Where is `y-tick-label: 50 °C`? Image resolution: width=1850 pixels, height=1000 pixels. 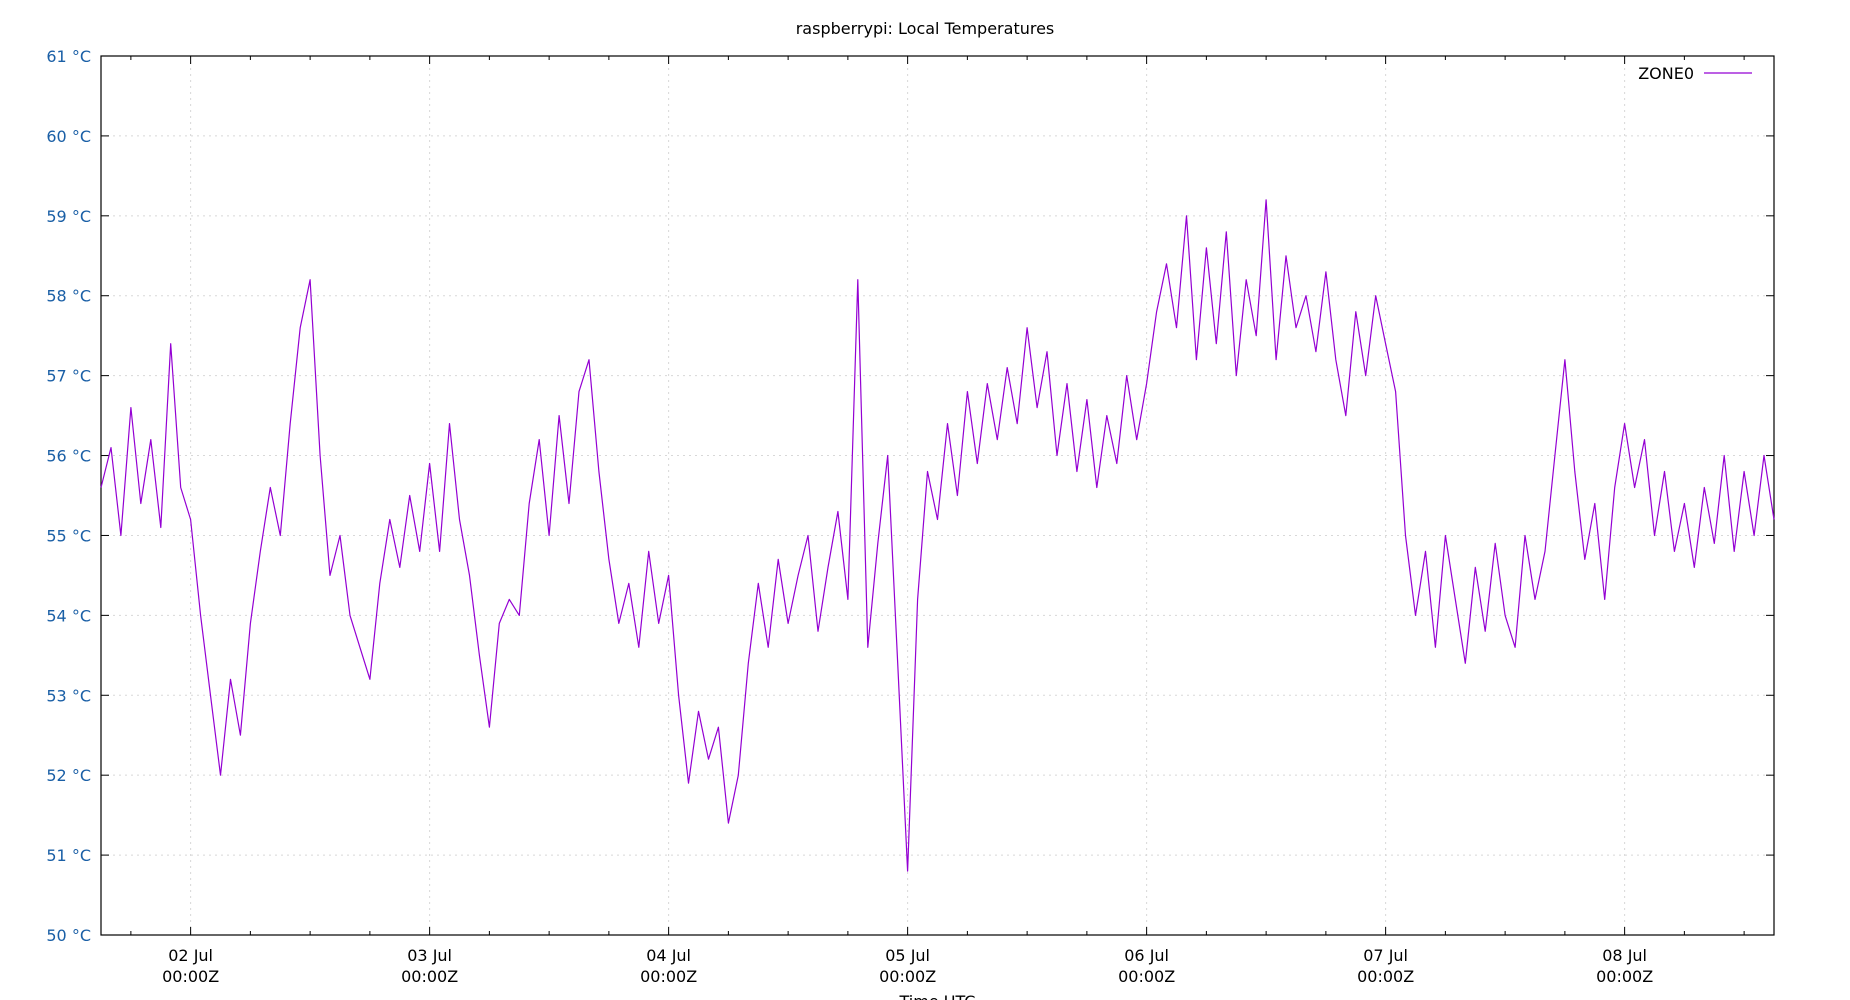 y-tick-label: 50 °C is located at coordinates (68, 935).